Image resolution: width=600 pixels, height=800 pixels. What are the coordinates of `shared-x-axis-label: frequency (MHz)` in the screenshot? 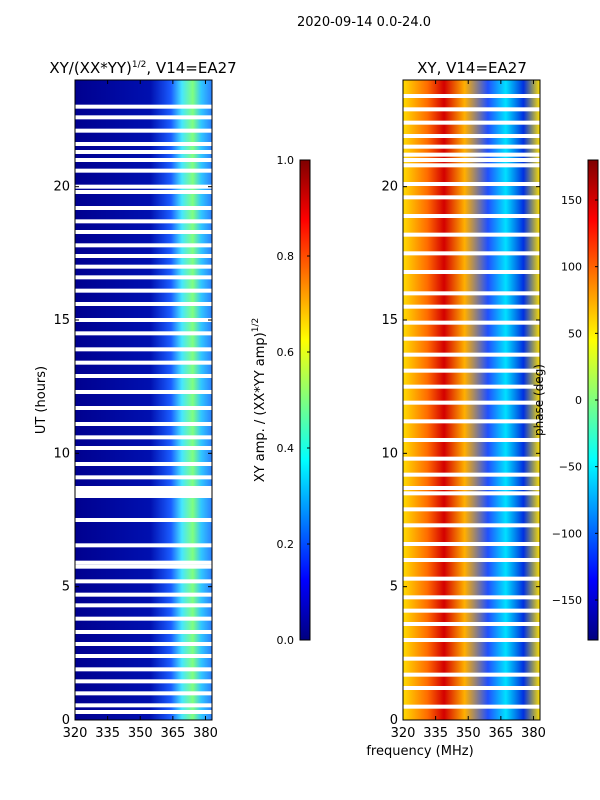 It's located at (419, 751).